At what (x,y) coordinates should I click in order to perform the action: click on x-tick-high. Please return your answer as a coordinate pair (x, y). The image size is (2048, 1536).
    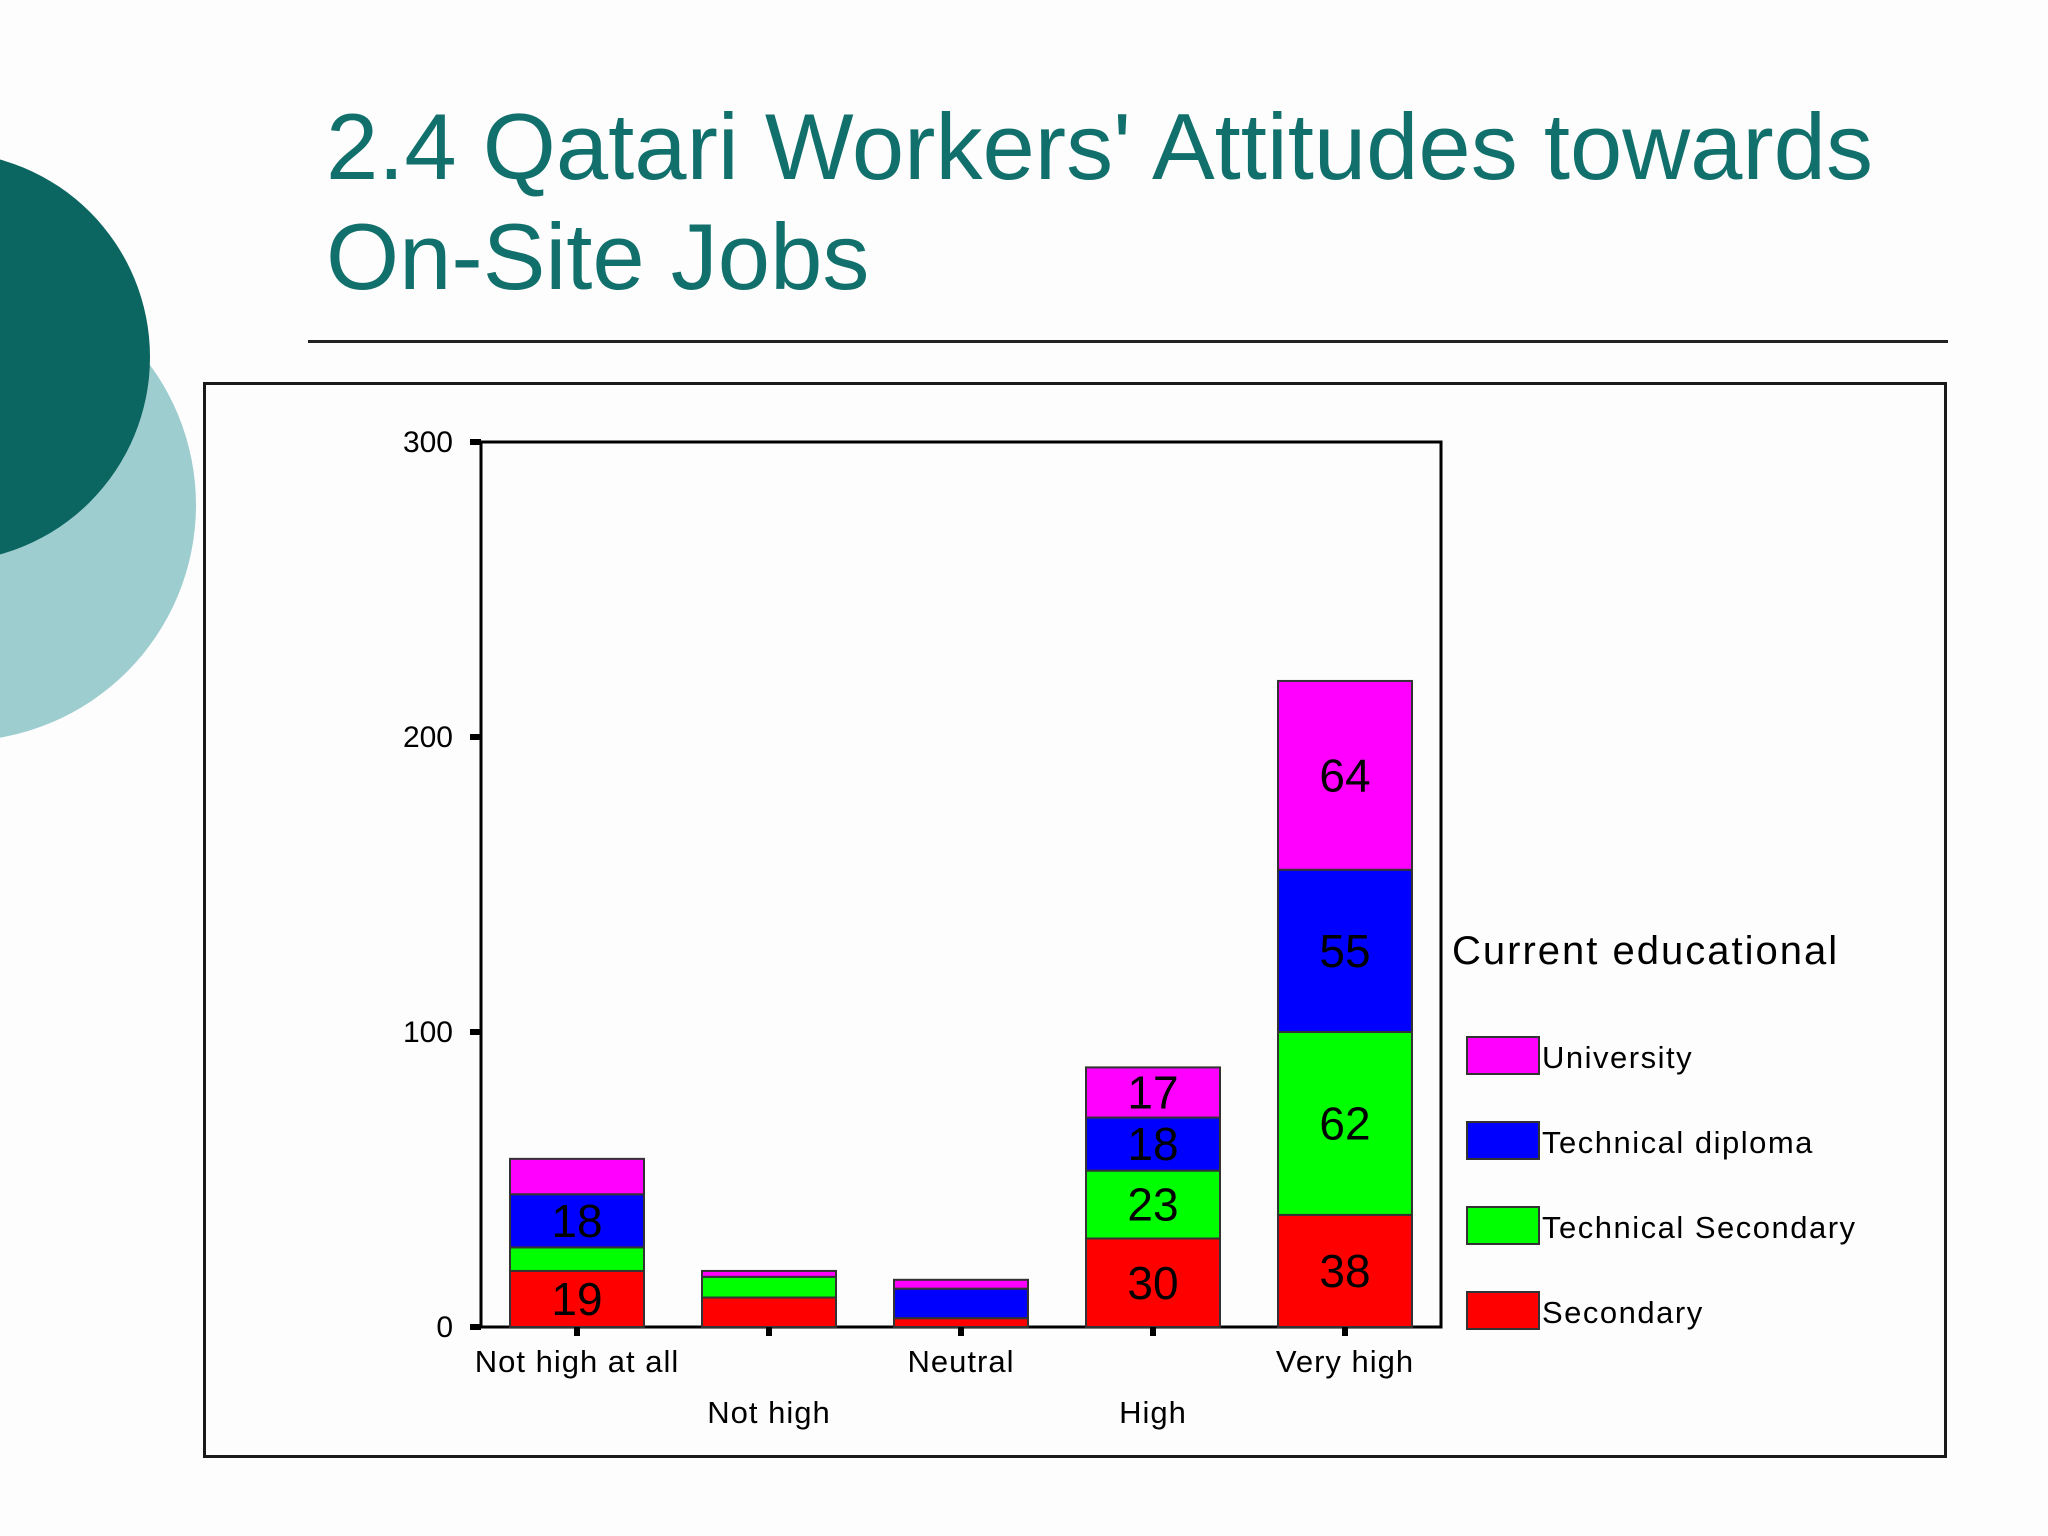
    Looking at the image, I should click on (1153, 1331).